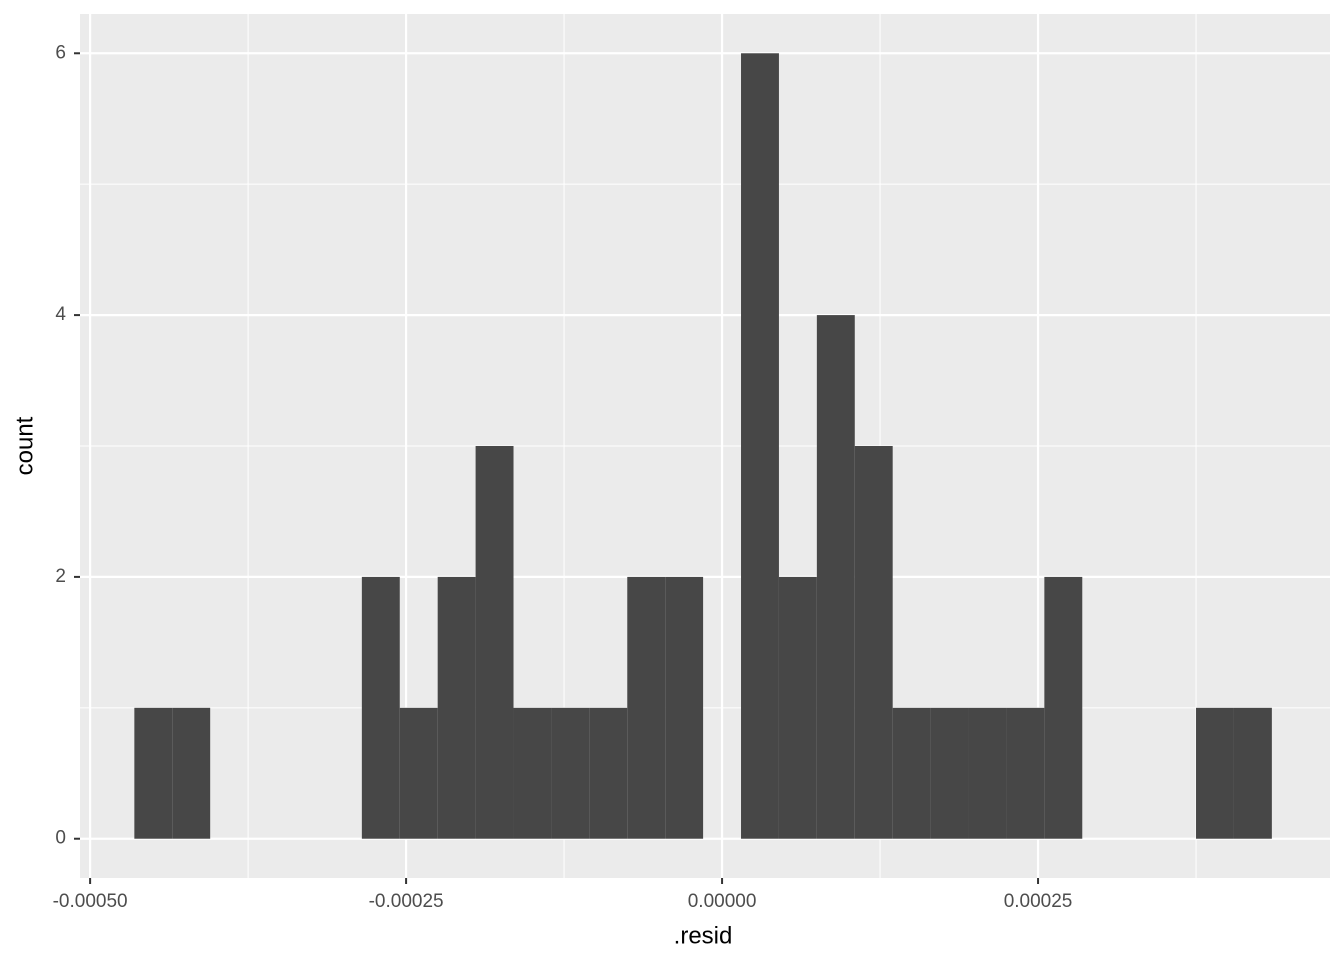 The height and width of the screenshot is (960, 1344). What do you see at coordinates (90, 901) in the screenshot?
I see `x-tick-label: -0.00050` at bounding box center [90, 901].